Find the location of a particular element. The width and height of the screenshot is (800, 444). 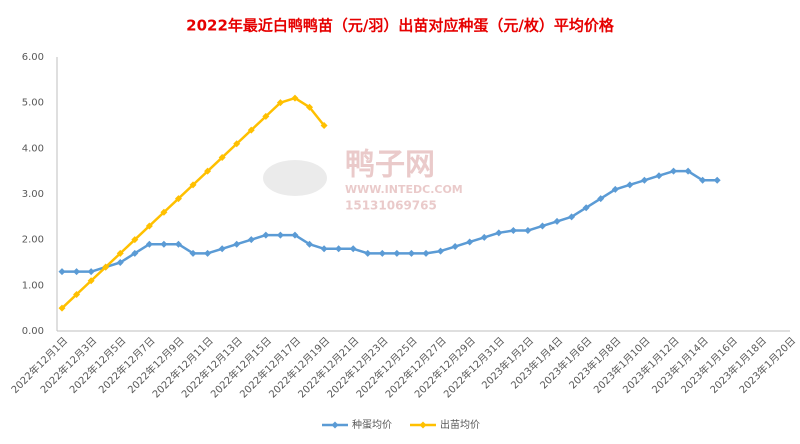

chart-title: 2022年最近白鸭鸭苗（元/羽）出苗对应种蛋（元/枚）平均价格 is located at coordinates (400, 26).